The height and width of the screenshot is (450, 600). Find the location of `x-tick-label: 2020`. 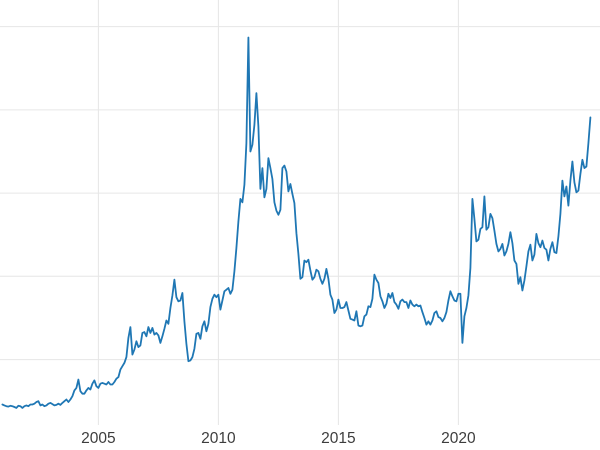

x-tick-label: 2020 is located at coordinates (458, 438).